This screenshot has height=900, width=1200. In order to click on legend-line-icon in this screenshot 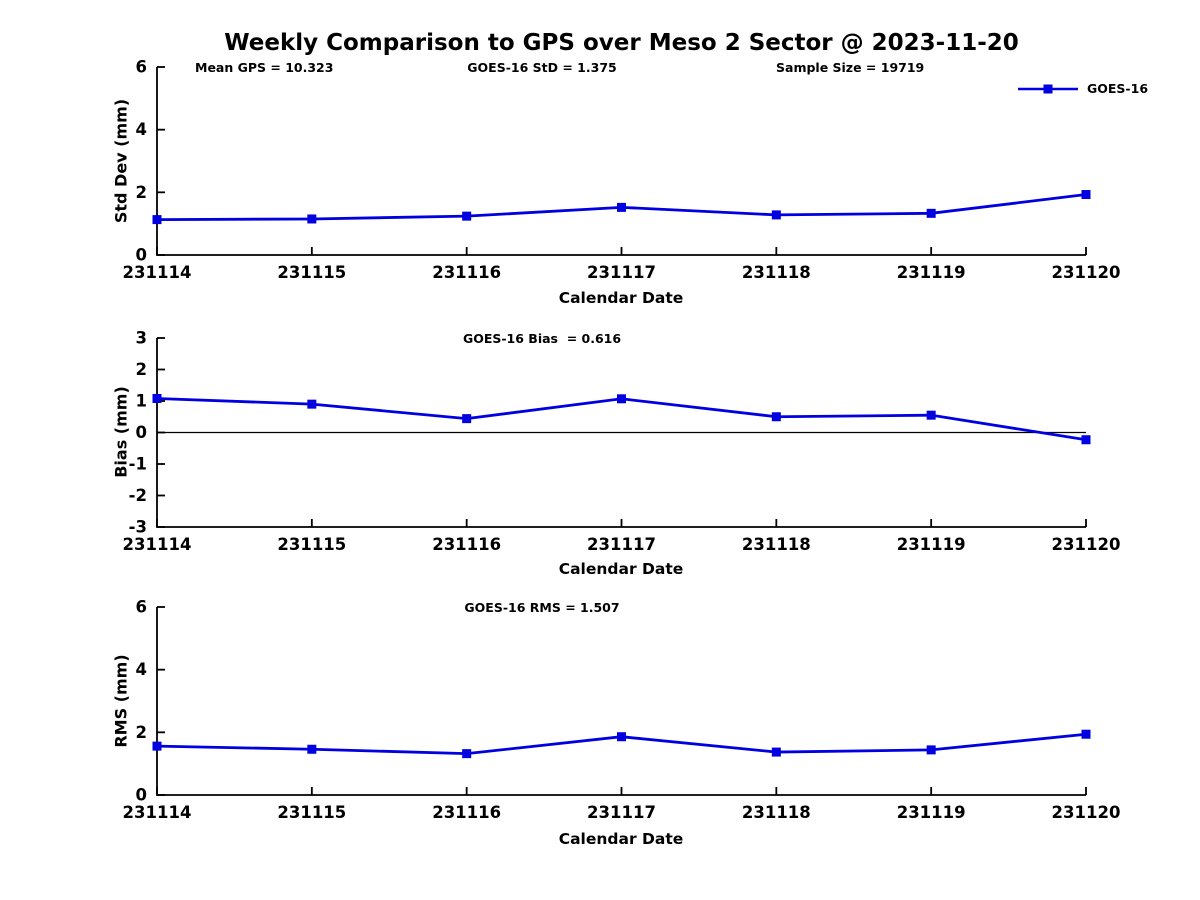, I will do `click(1048, 88)`.